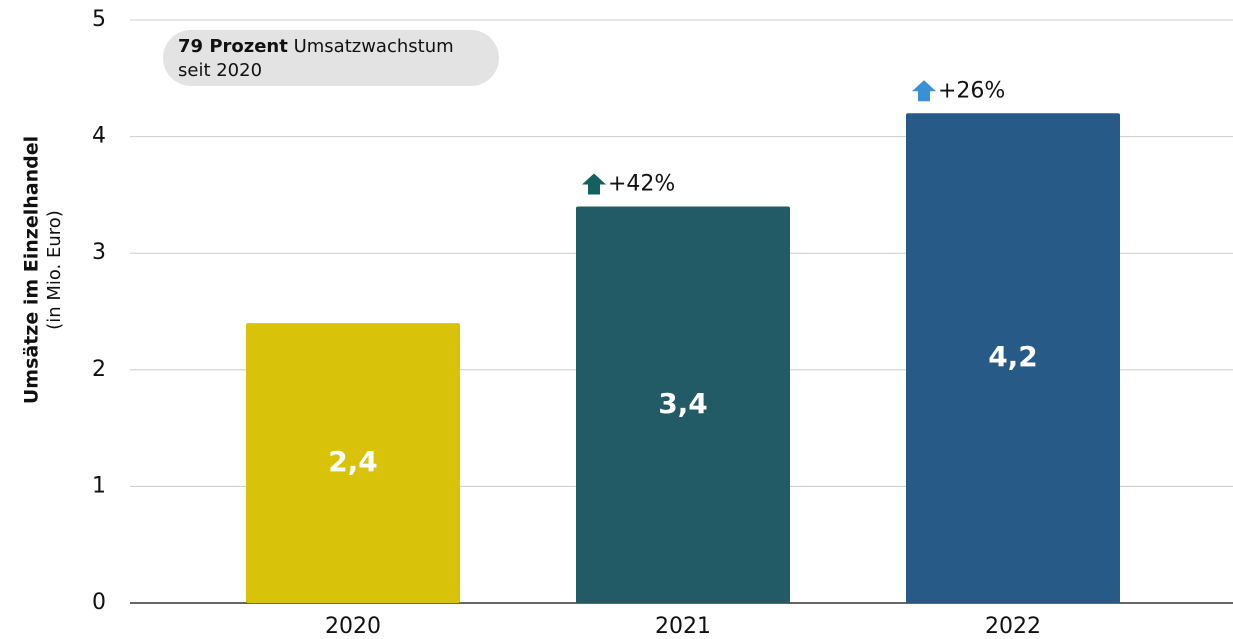  Describe the element at coordinates (99, 369) in the screenshot. I see `y-tick-label: 2` at that location.